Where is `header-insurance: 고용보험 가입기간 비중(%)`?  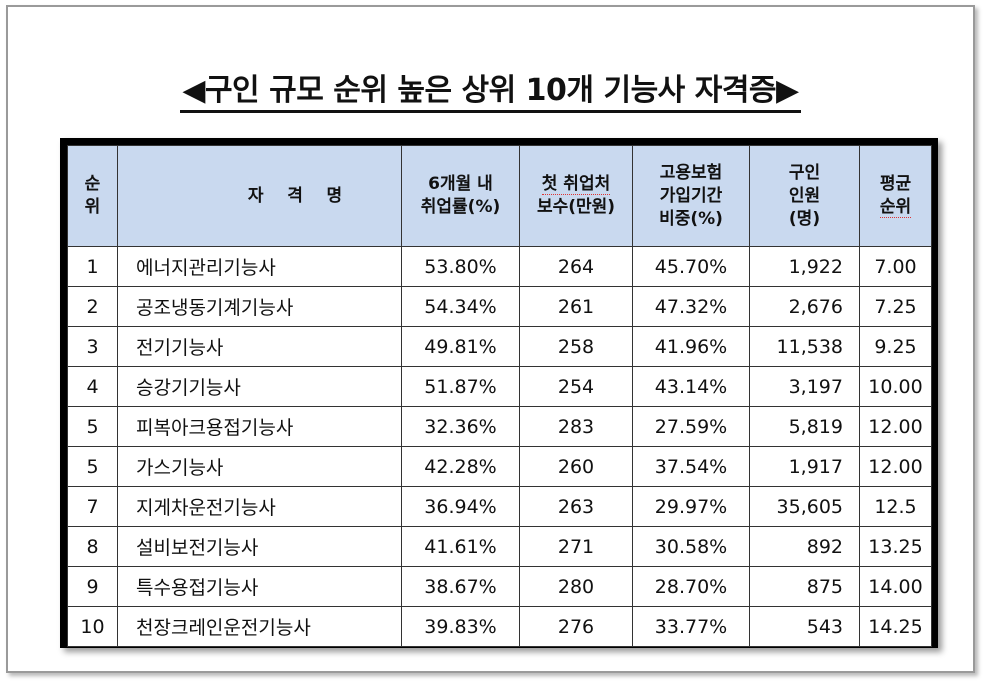 header-insurance: 고용보험 가입기간 비중(%) is located at coordinates (691, 196).